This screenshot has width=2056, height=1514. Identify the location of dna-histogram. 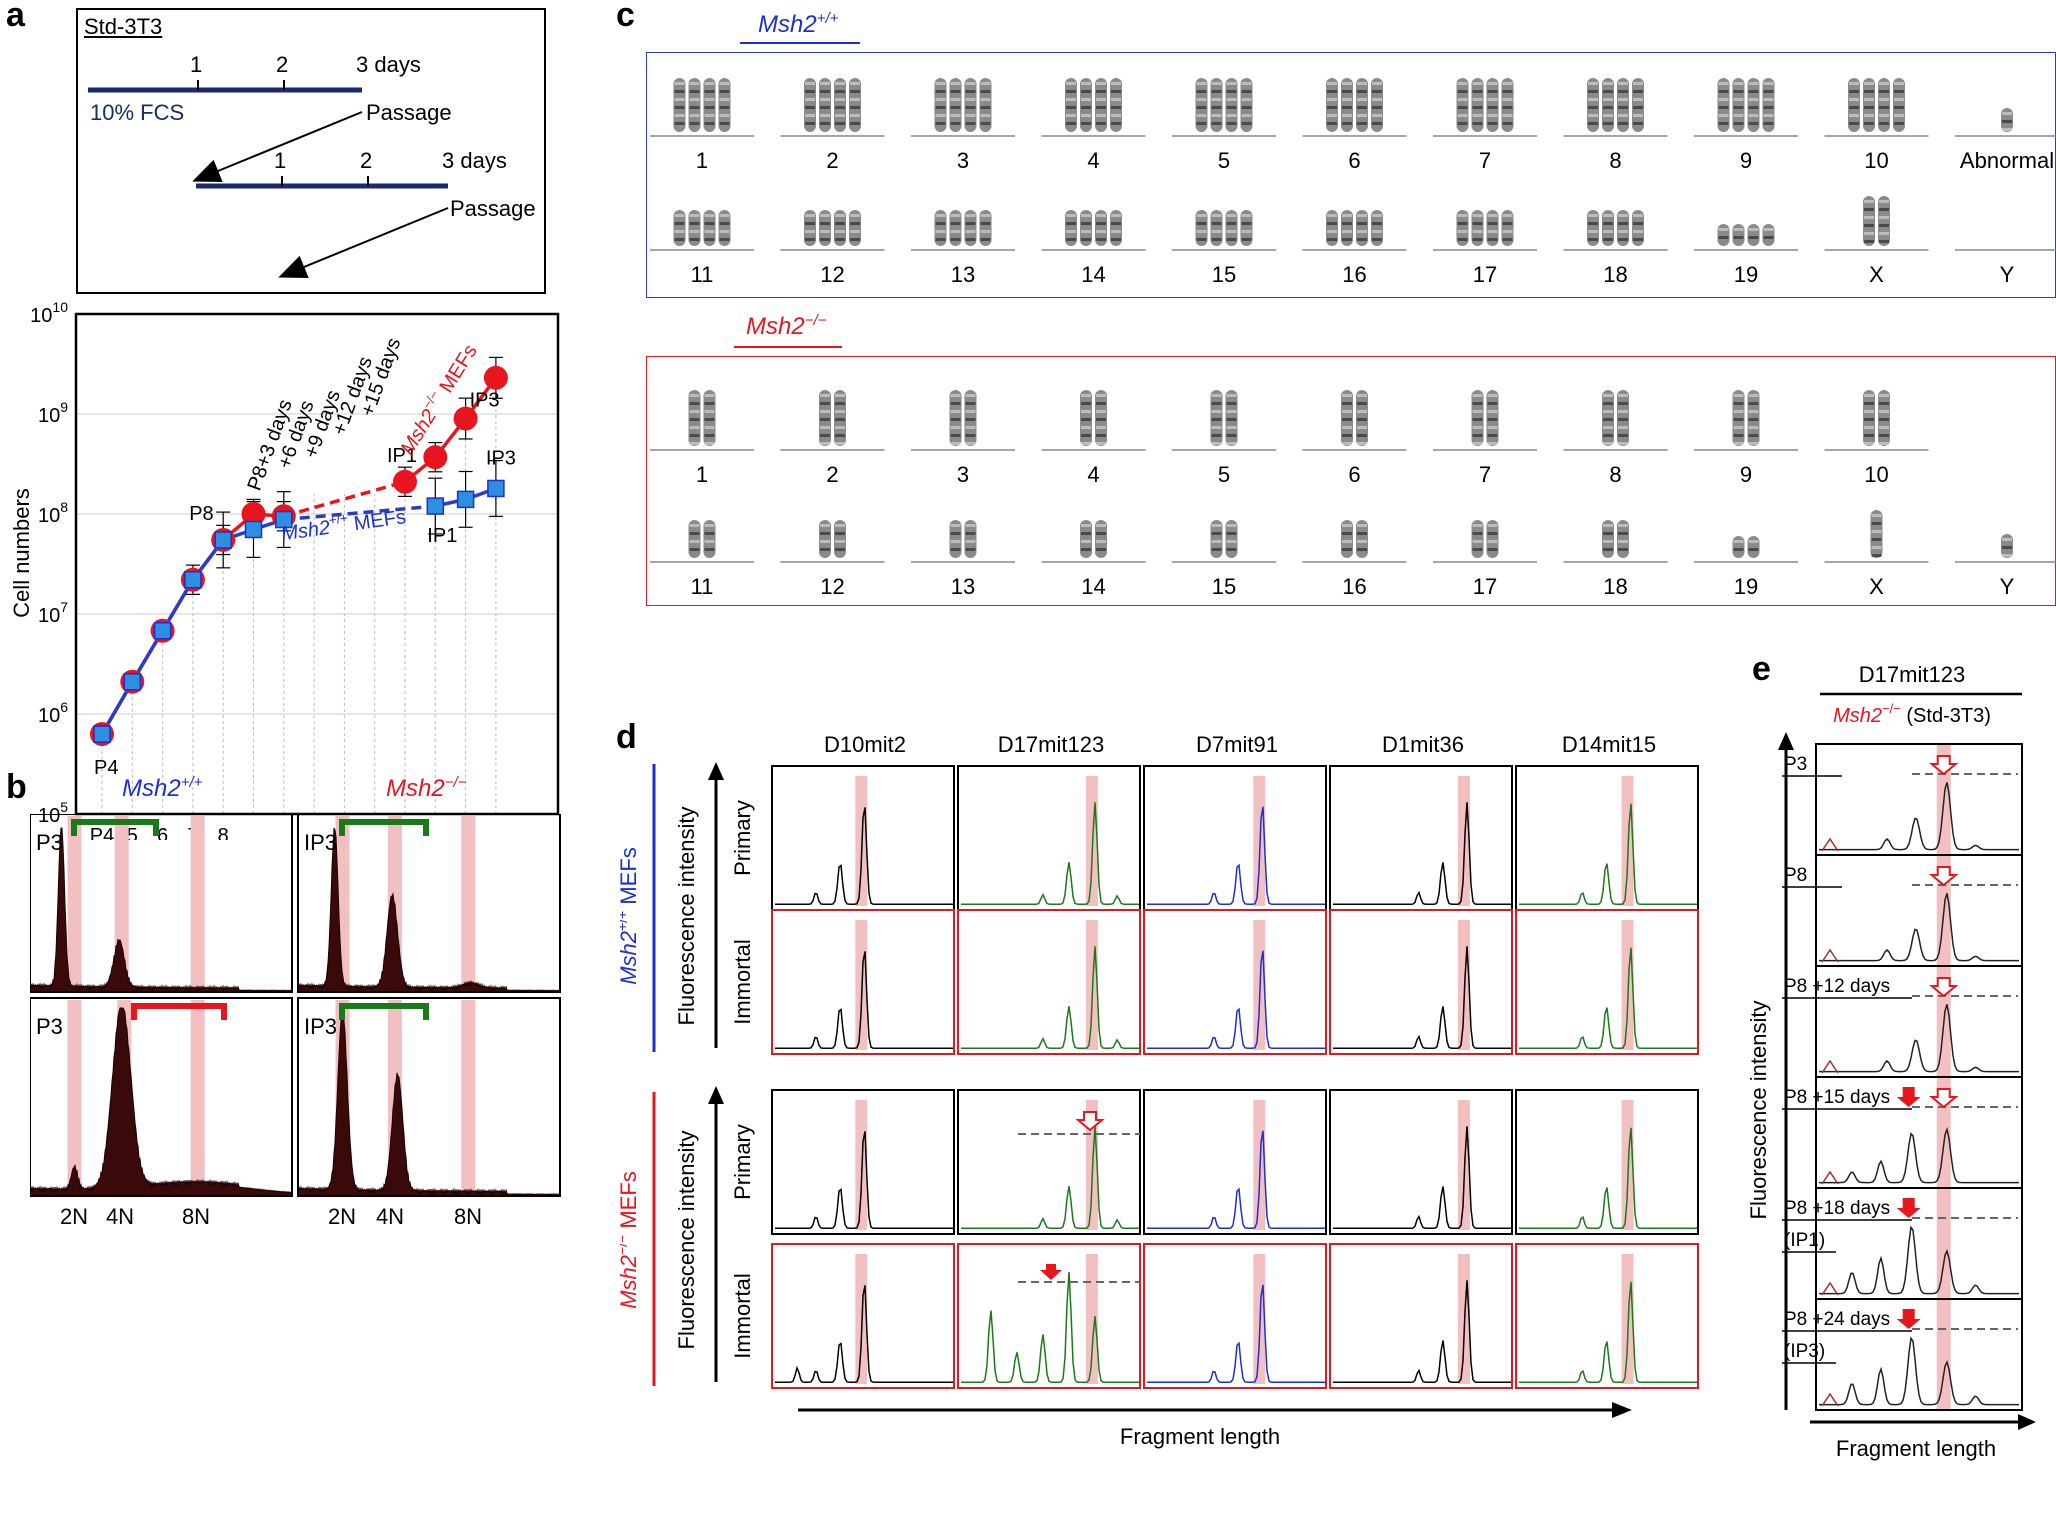
(161, 1102).